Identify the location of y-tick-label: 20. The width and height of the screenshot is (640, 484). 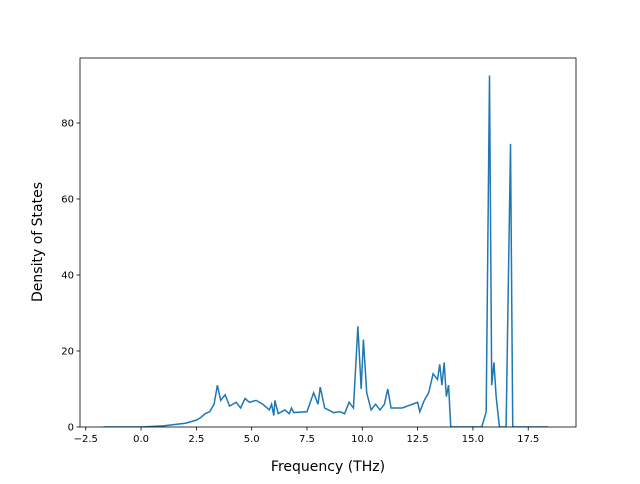
(67, 351).